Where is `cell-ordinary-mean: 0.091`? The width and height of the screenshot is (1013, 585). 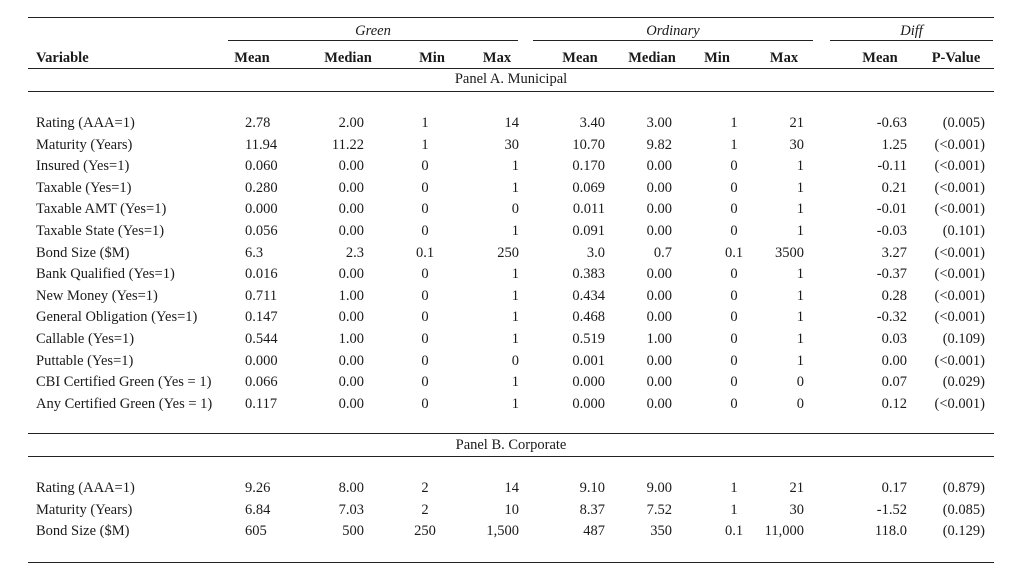 cell-ordinary-mean: 0.091 is located at coordinates (588, 231).